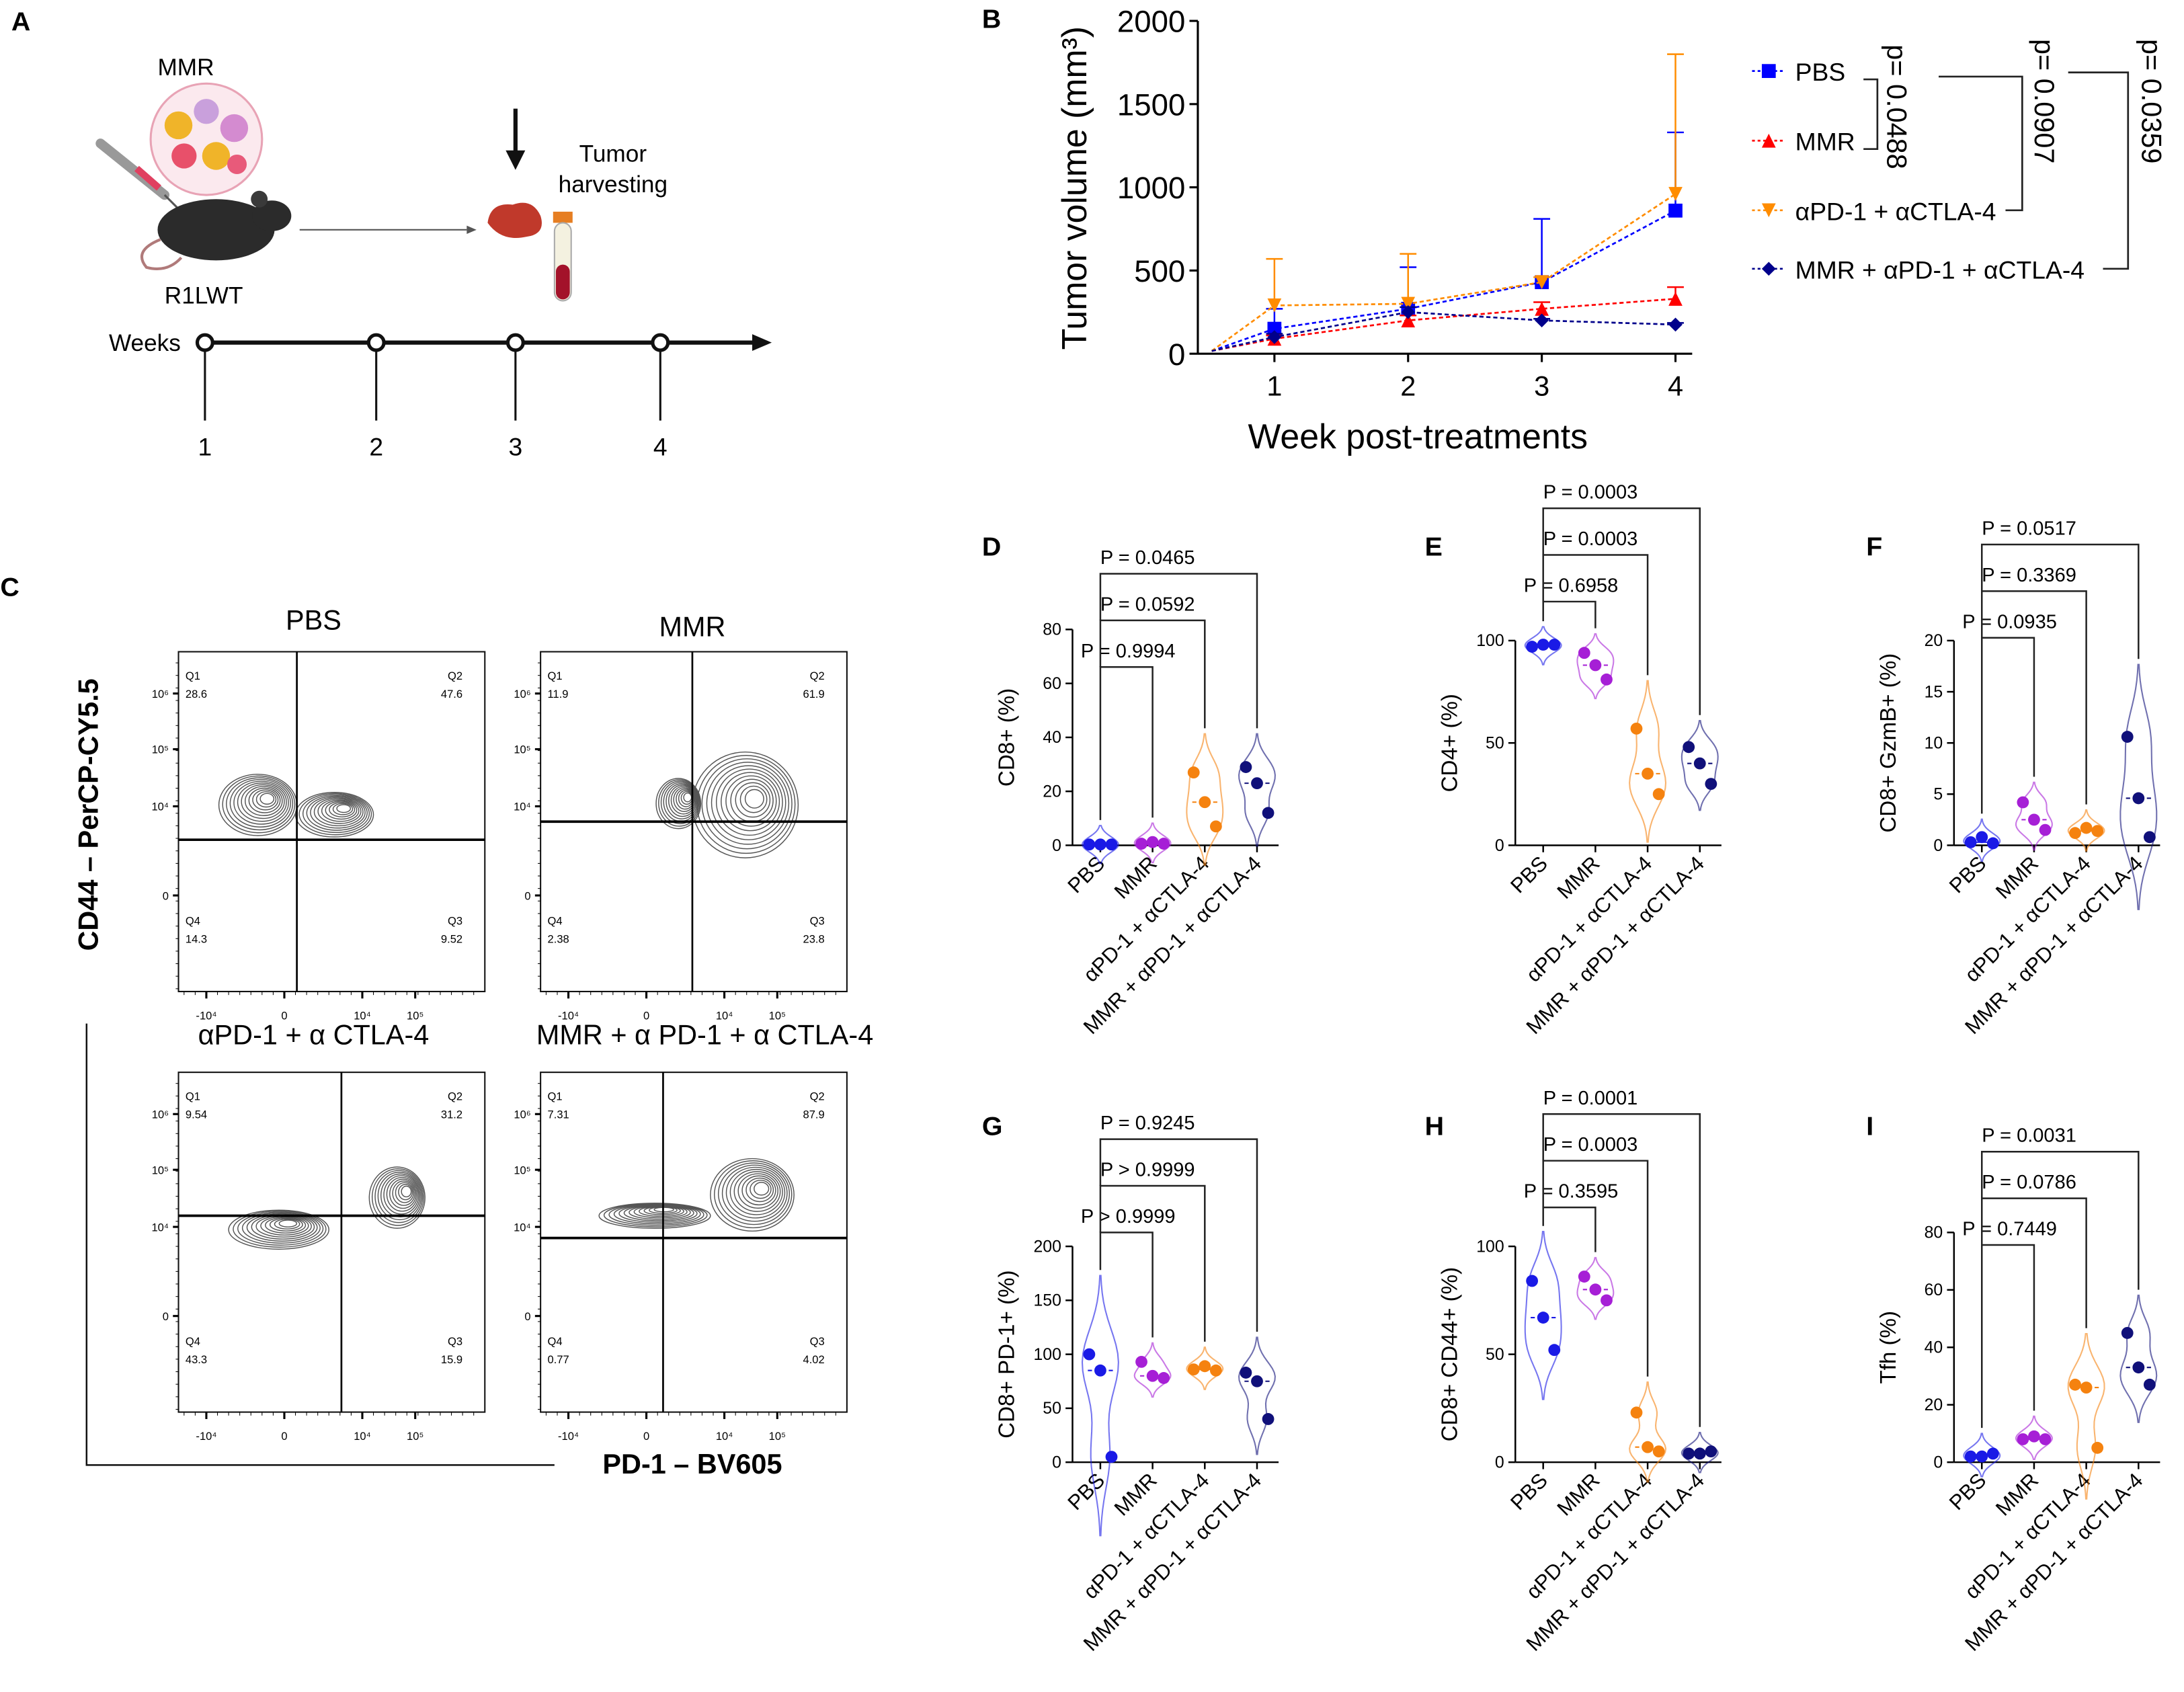 The image size is (2184, 1692). Describe the element at coordinates (1895, 211) in the screenshot. I see `legend-label: αPD-1 + αCTLA-4` at that location.